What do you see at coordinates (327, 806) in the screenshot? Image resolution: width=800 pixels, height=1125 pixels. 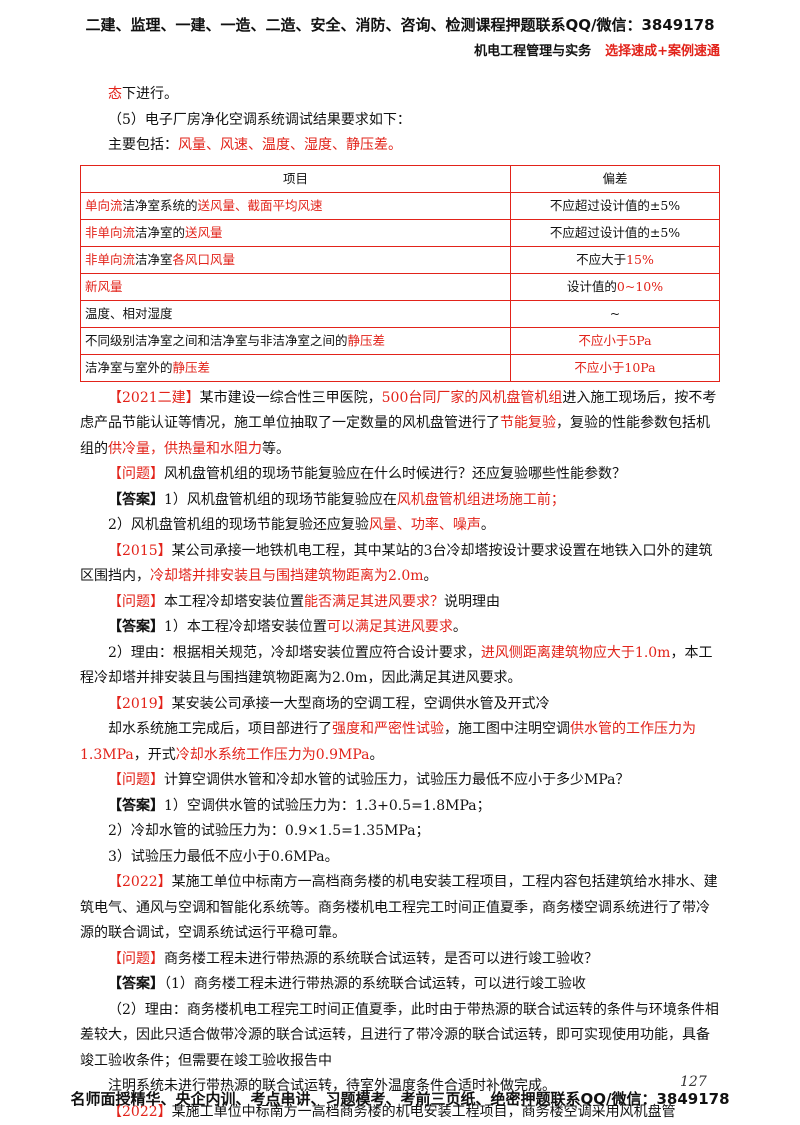 I see `text-run: 1）空调供水管的试验压力为：1.3+0.5=1.8MPa；` at bounding box center [327, 806].